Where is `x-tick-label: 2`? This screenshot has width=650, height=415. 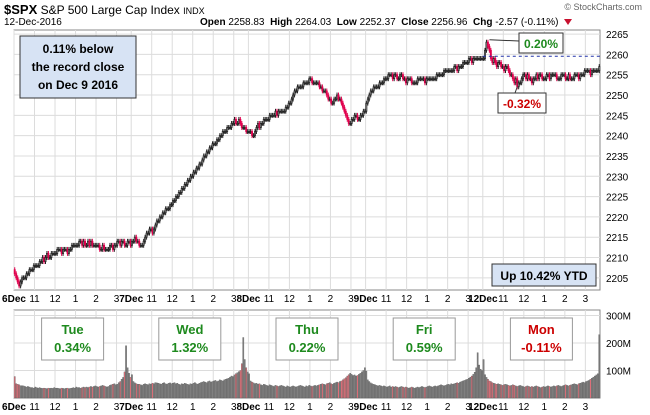 x-tick-label: 2 is located at coordinates (565, 407).